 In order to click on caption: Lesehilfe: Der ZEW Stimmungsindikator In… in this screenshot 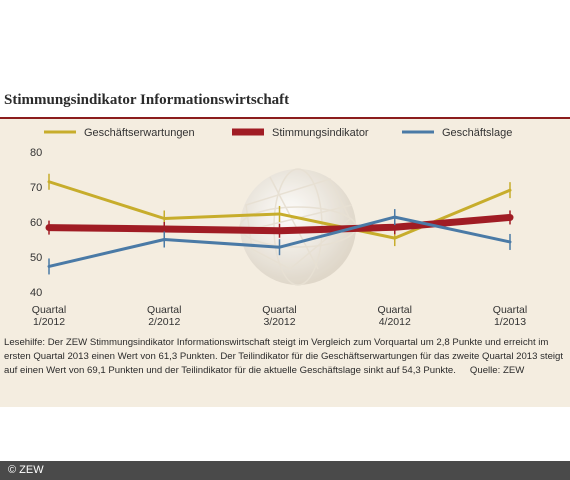, I will do `click(285, 357)`.